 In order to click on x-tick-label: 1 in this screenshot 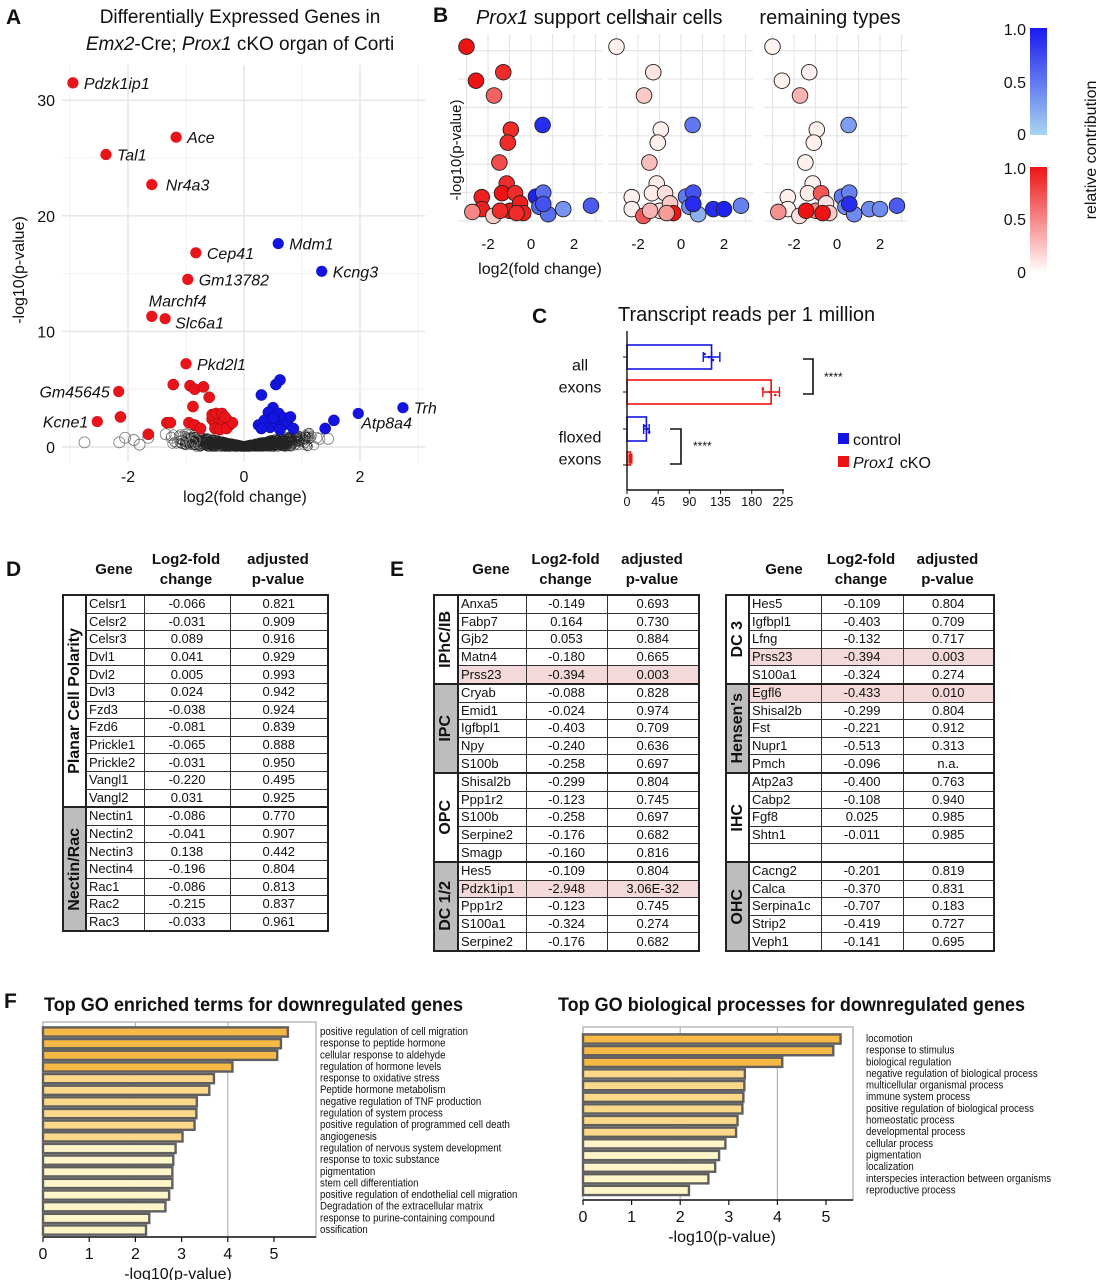, I will do `click(89, 1254)`.